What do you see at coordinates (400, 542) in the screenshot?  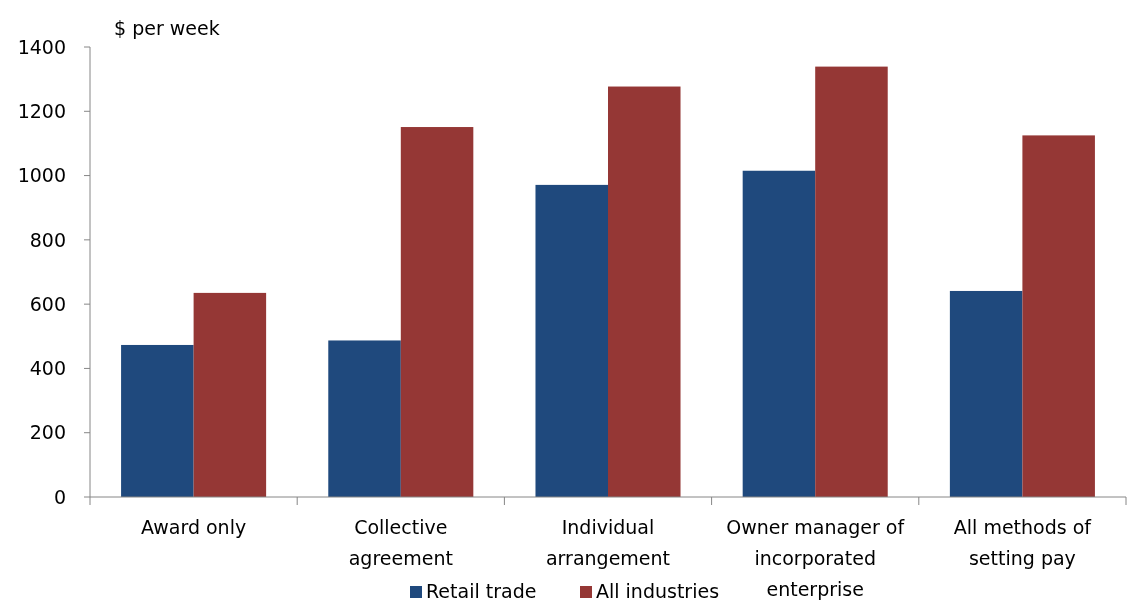 I see `x-tick-label: Collective agreement` at bounding box center [400, 542].